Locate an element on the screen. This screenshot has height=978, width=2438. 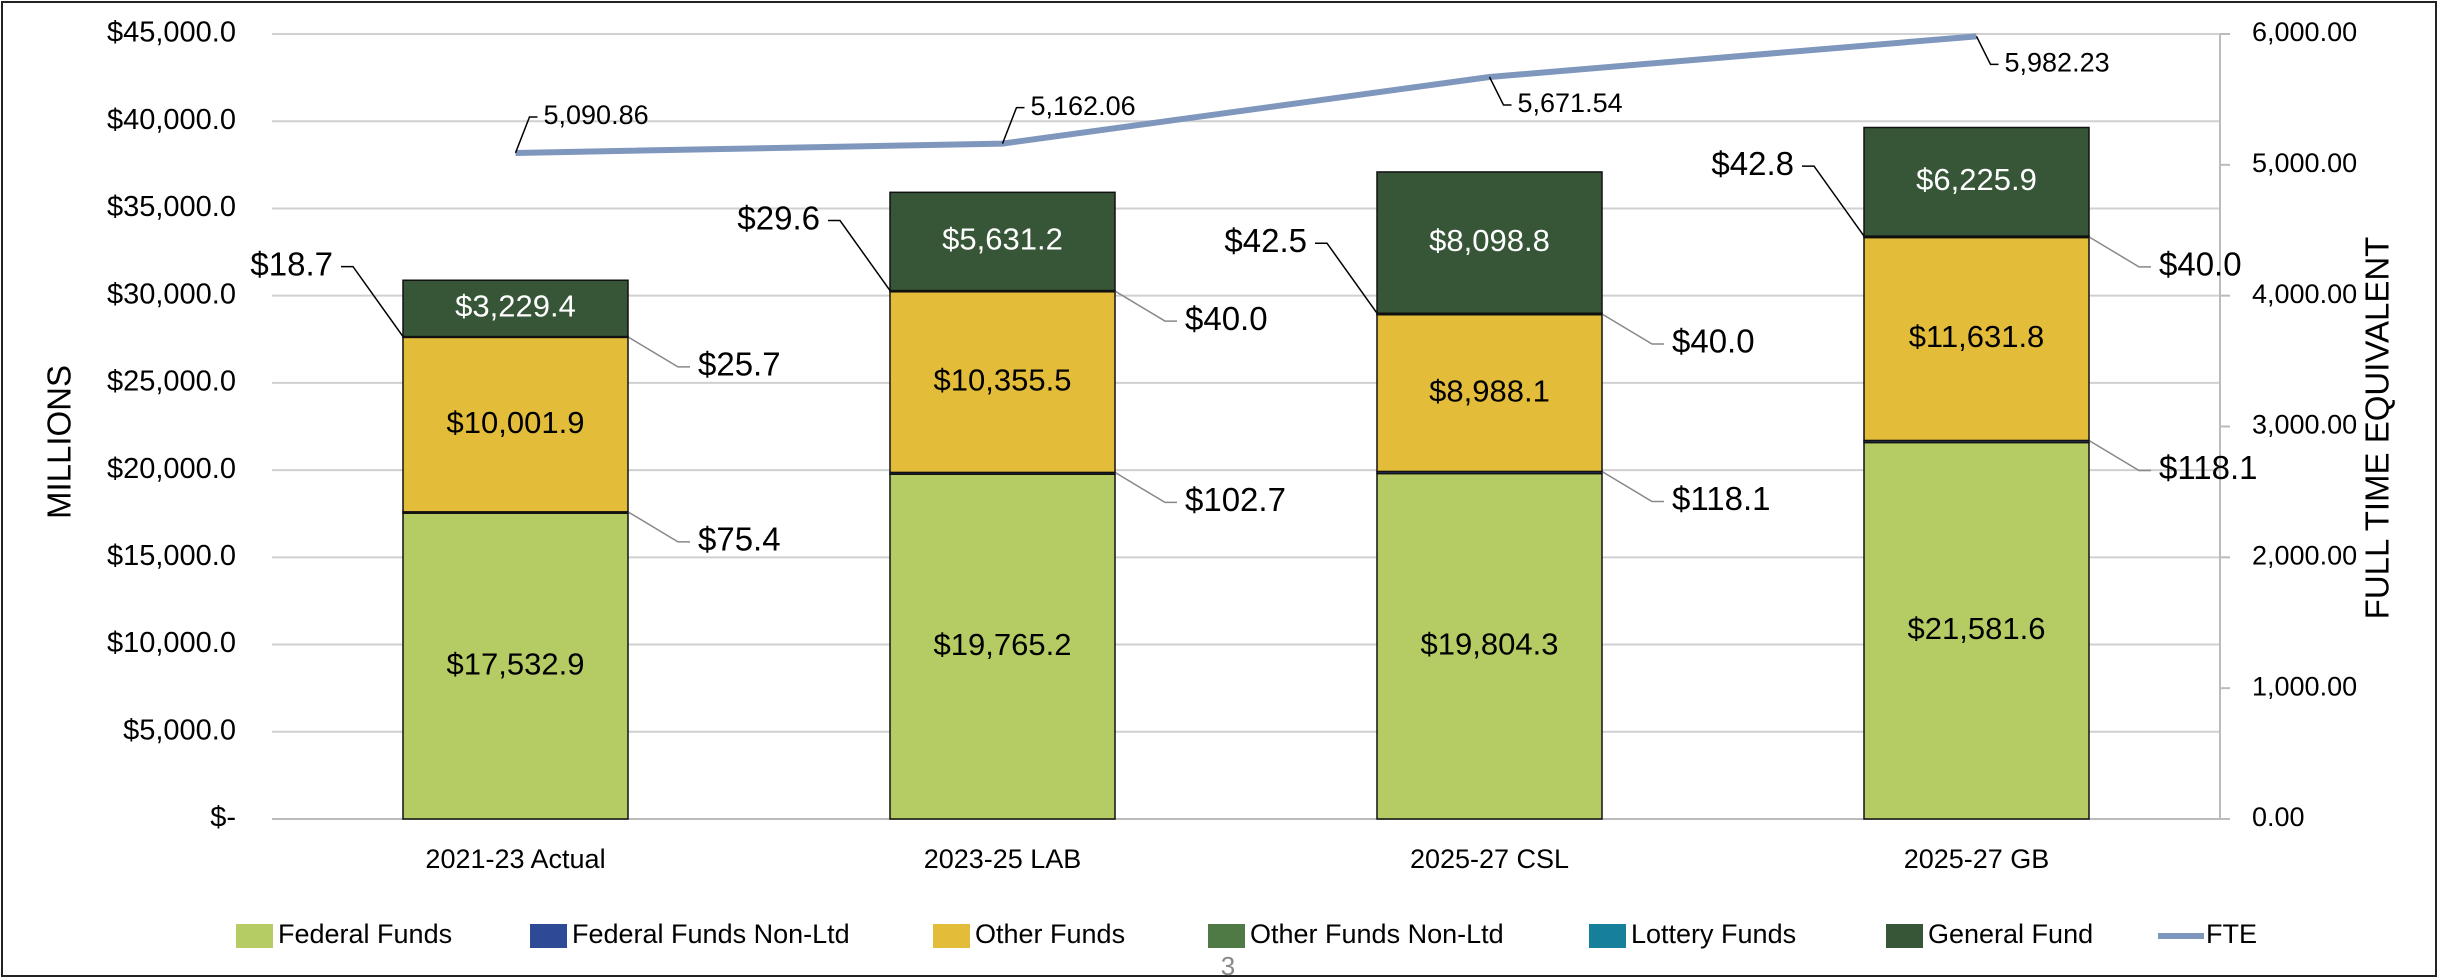
y-tick-label: $20,000.0 is located at coordinates (171, 469).